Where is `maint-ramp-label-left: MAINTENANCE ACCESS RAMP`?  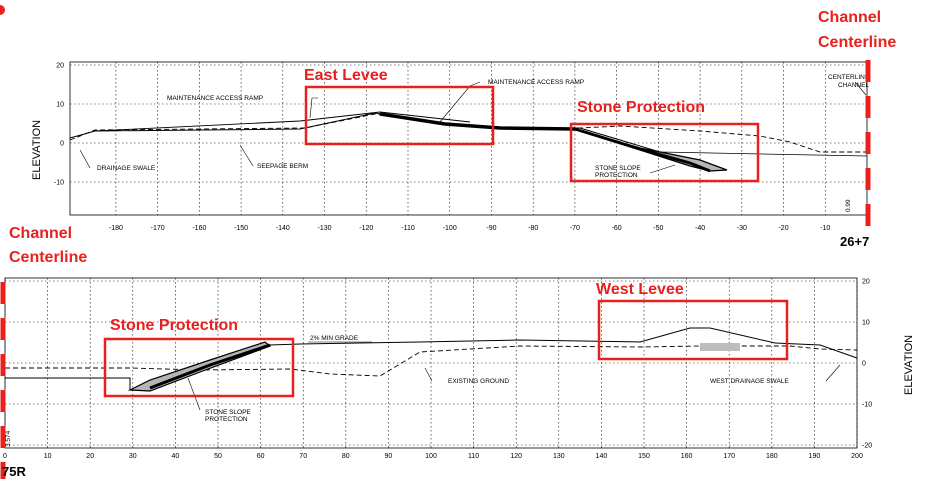 maint-ramp-label-left: MAINTENANCE ACCESS RAMP is located at coordinates (215, 98).